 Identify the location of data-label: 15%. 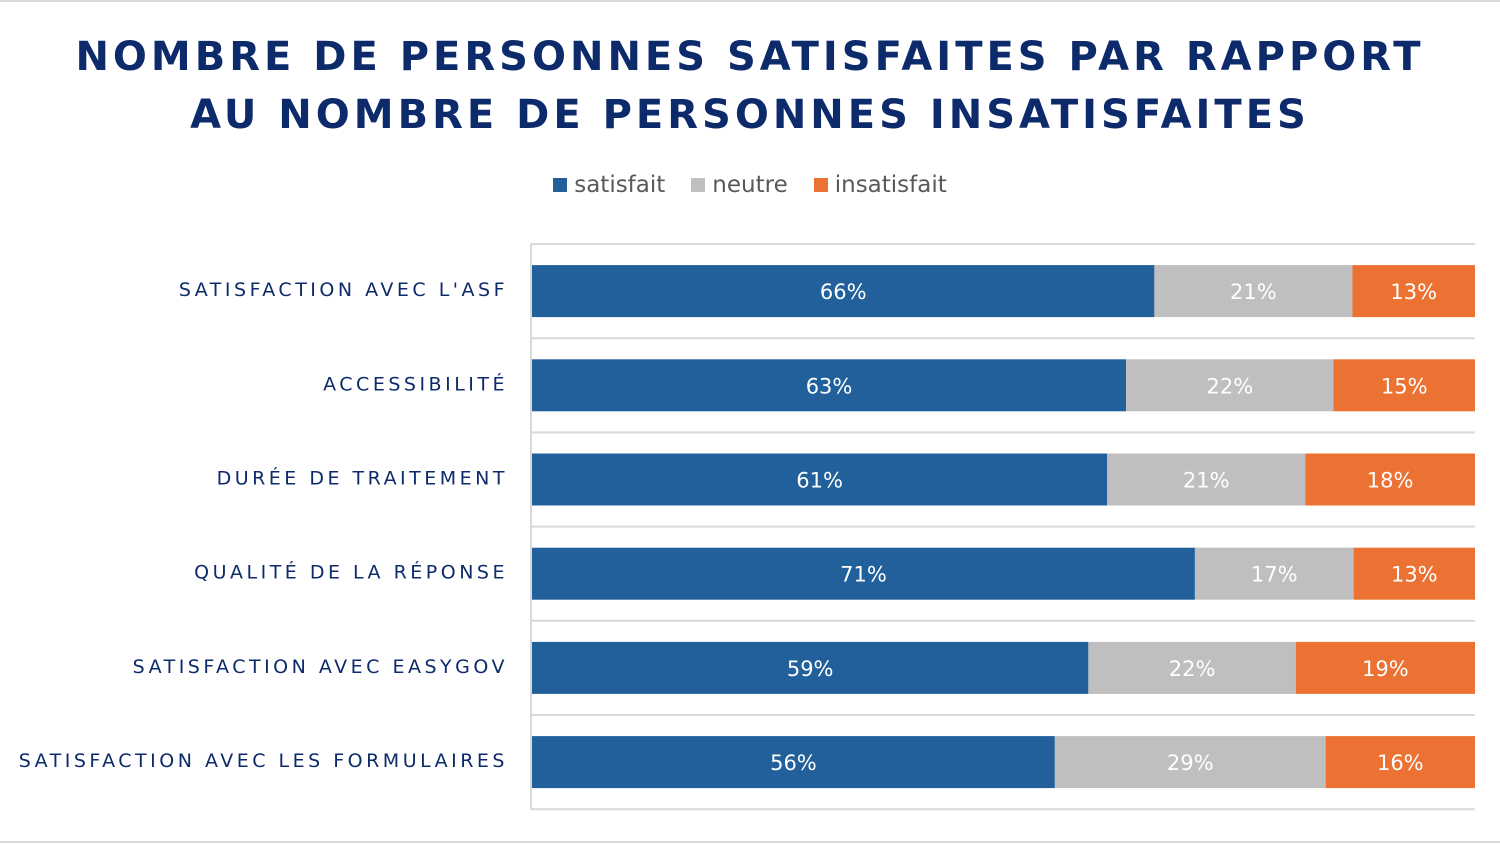
(1404, 386).